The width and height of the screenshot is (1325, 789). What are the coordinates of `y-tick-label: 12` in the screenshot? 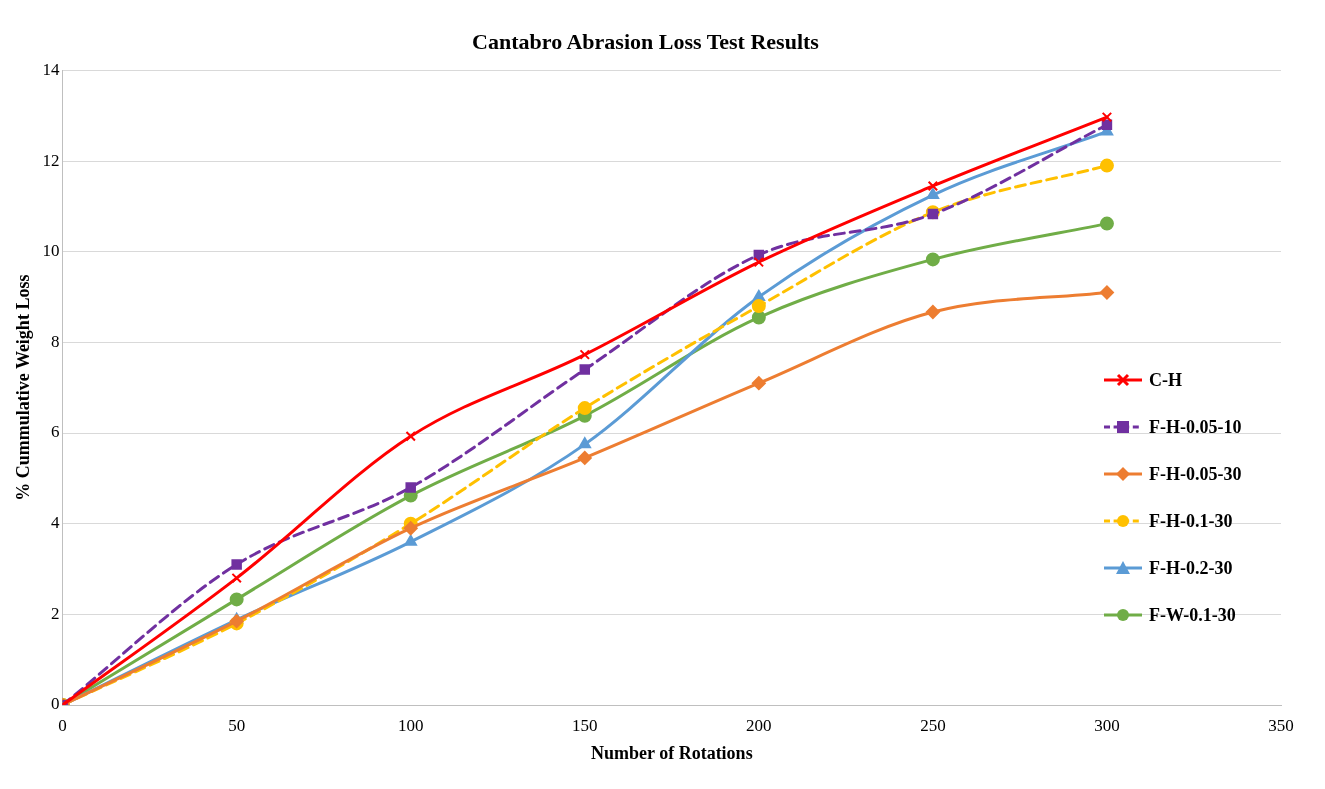 It's located at (51, 160).